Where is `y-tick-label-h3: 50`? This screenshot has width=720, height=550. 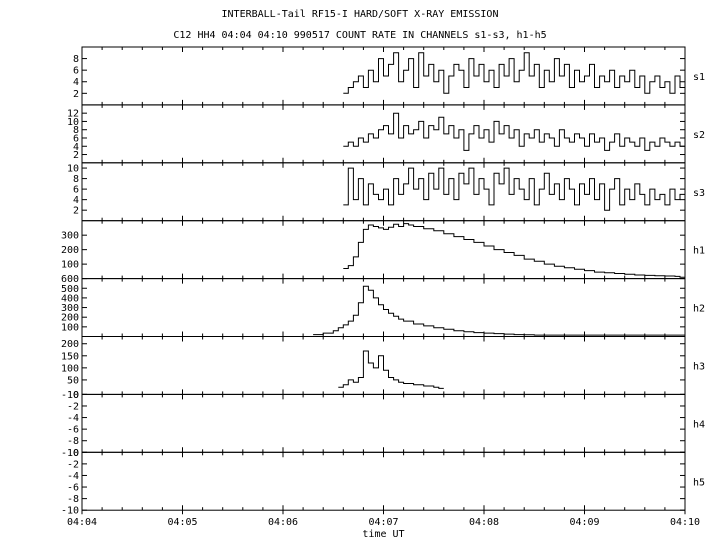 y-tick-label-h3: 50 is located at coordinates (73, 380).